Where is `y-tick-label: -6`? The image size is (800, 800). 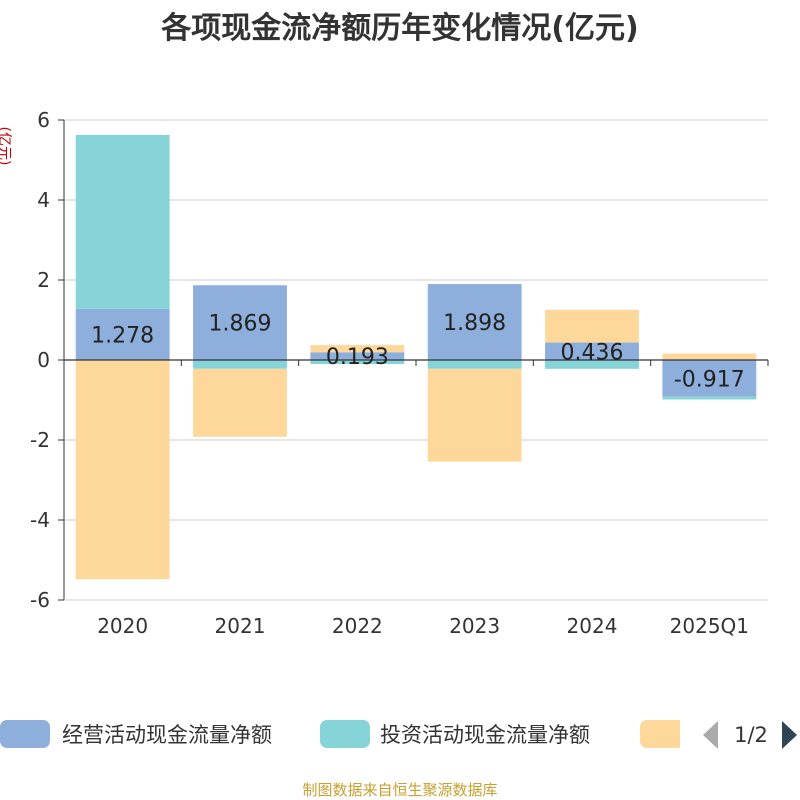
y-tick-label: -6 is located at coordinates (40, 600).